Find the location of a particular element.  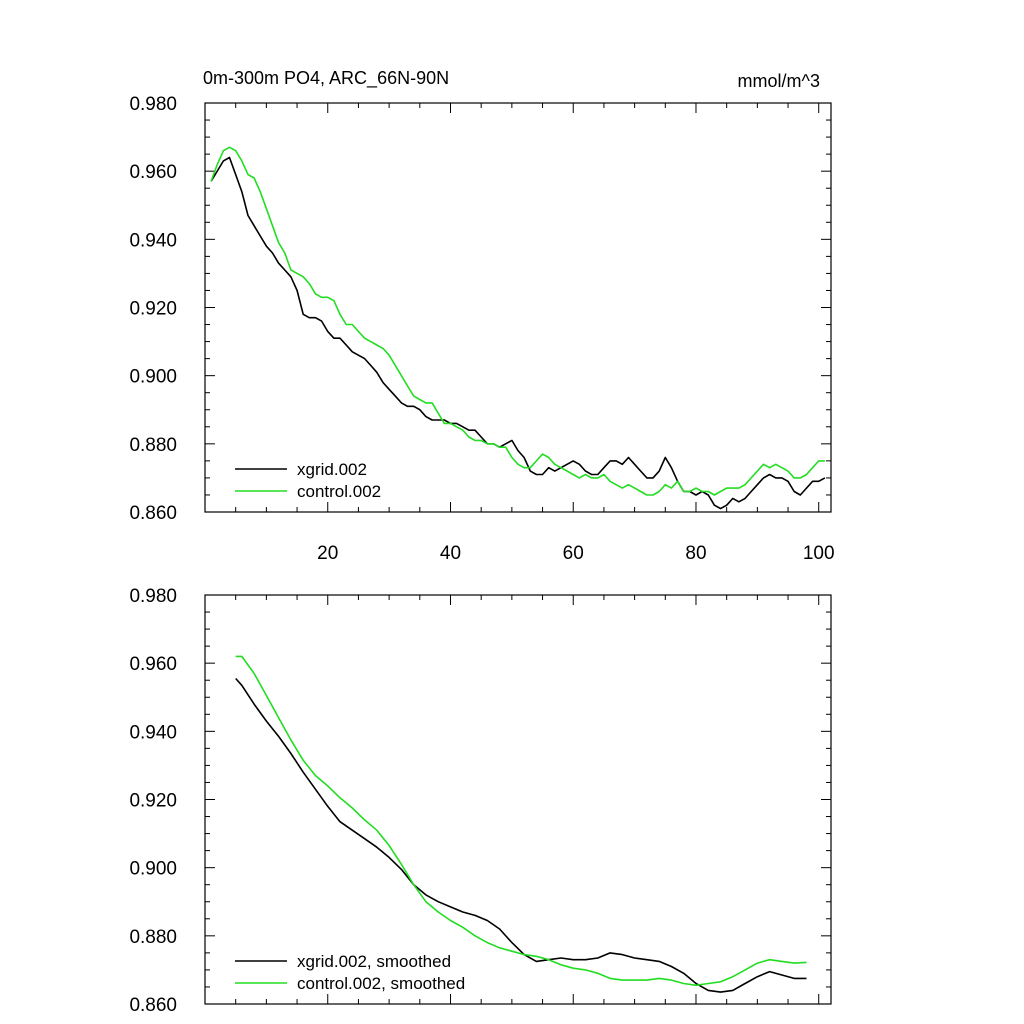

chart-title: 0m-300m PO4, ARC_66N-90N is located at coordinates (326, 78).